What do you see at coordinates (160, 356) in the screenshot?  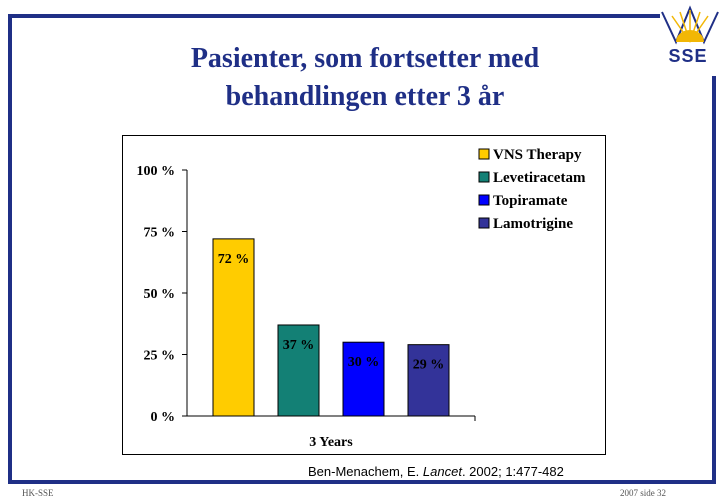 I see `y-tick-label: 25 %` at bounding box center [160, 356].